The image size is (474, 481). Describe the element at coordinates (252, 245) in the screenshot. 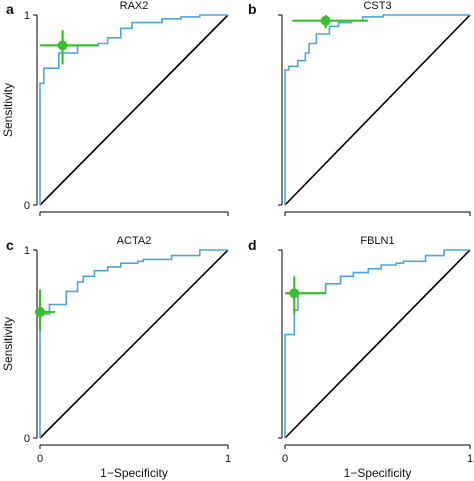

I see `panel-letter: d` at that location.